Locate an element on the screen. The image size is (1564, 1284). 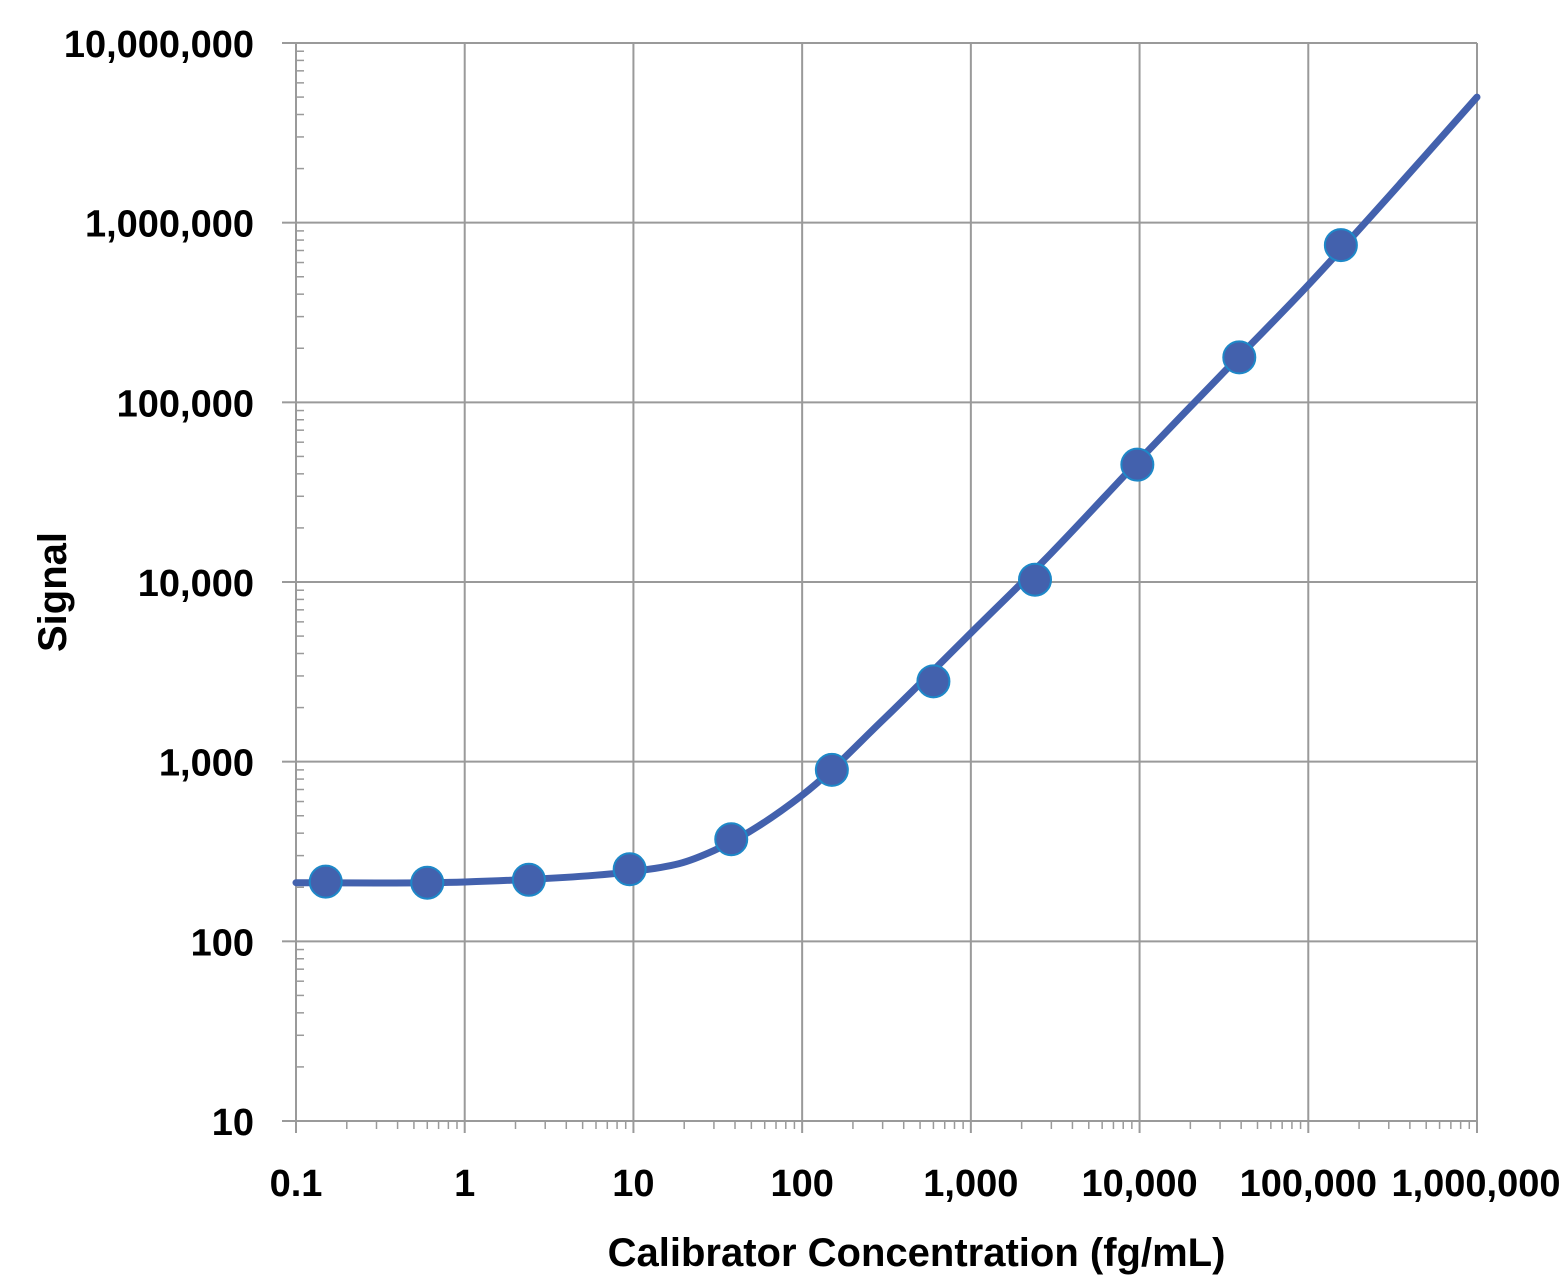
y-tick-label: 1,000,000 is located at coordinates (169, 225).